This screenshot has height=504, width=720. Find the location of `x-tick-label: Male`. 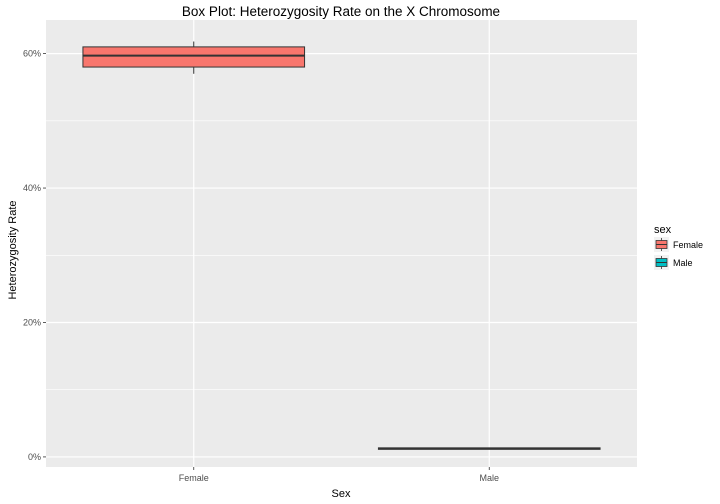

x-tick-label: Male is located at coordinates (489, 478).